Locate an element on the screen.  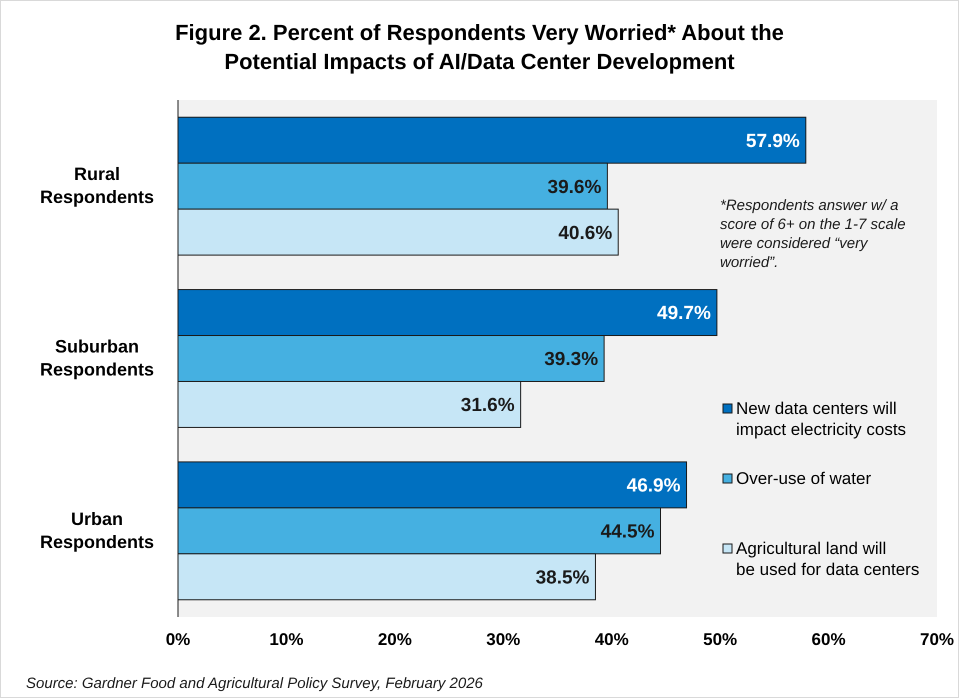
legend-label: Over-use of water is located at coordinates (804, 478).